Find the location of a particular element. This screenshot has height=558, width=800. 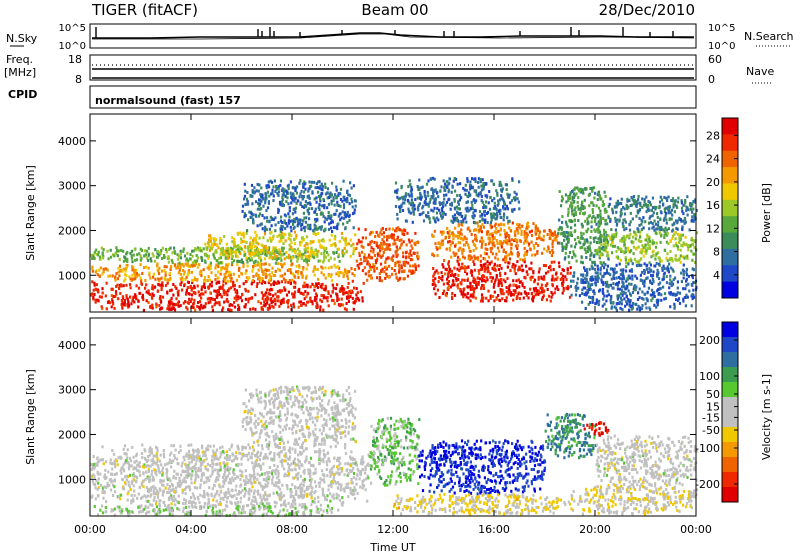

cpid-label: CPID is located at coordinates (22, 94).